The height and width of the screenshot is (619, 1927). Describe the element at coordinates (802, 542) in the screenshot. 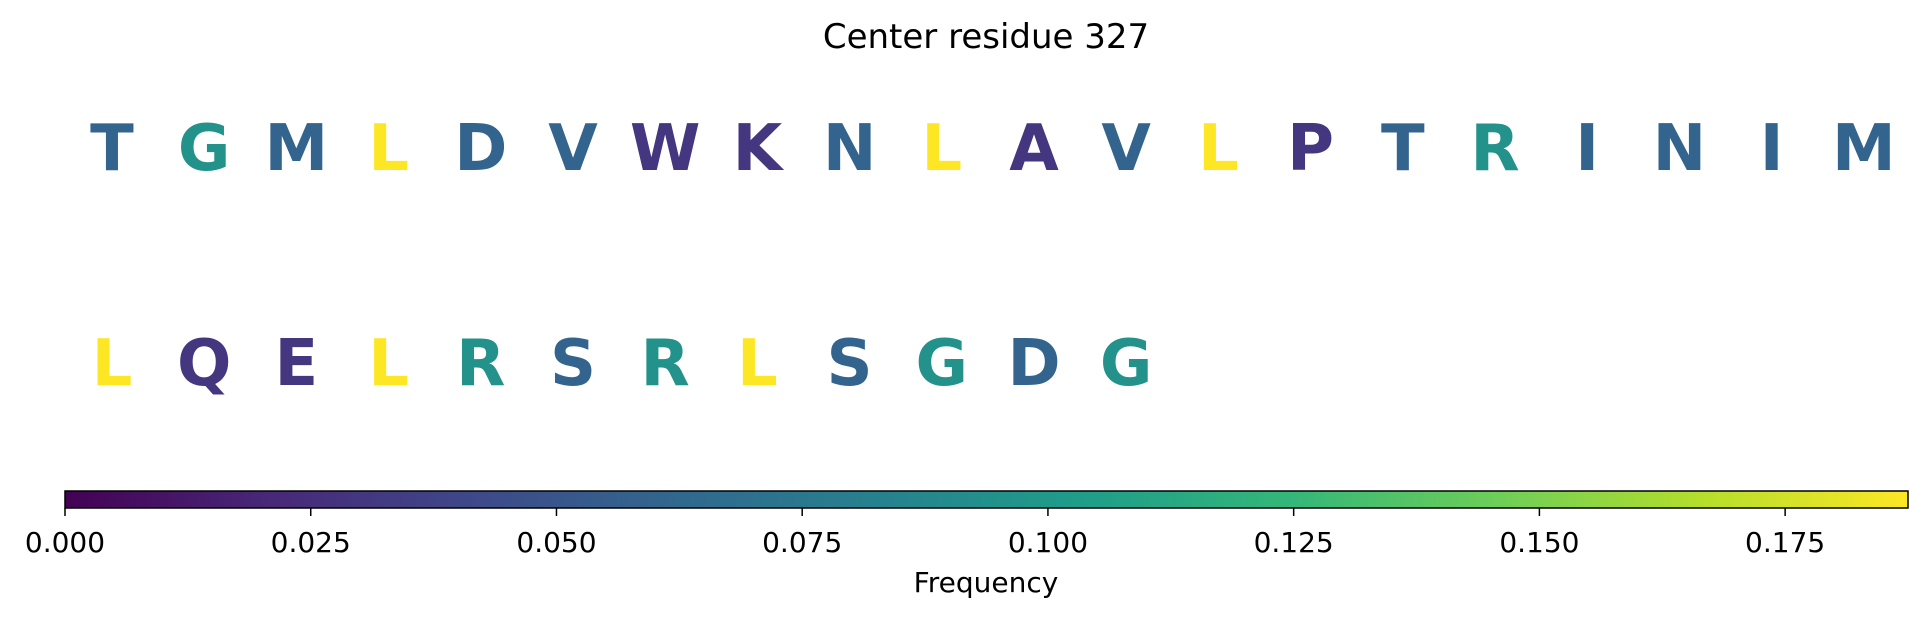

I see `colorbar-tick-label: 0.075` at that location.